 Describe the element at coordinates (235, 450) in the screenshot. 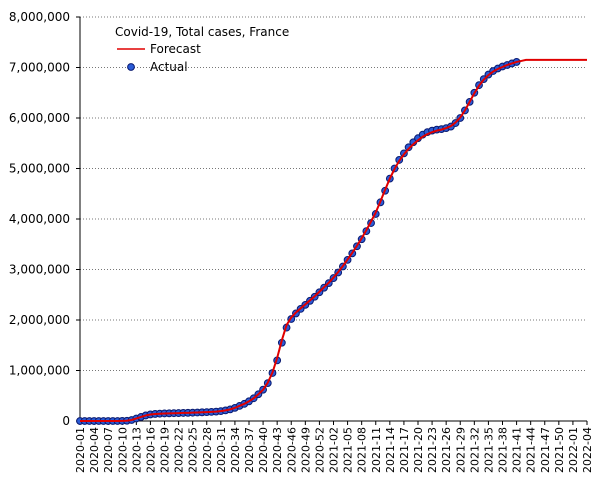

I see `x-tick-label: 2020-34` at that location.